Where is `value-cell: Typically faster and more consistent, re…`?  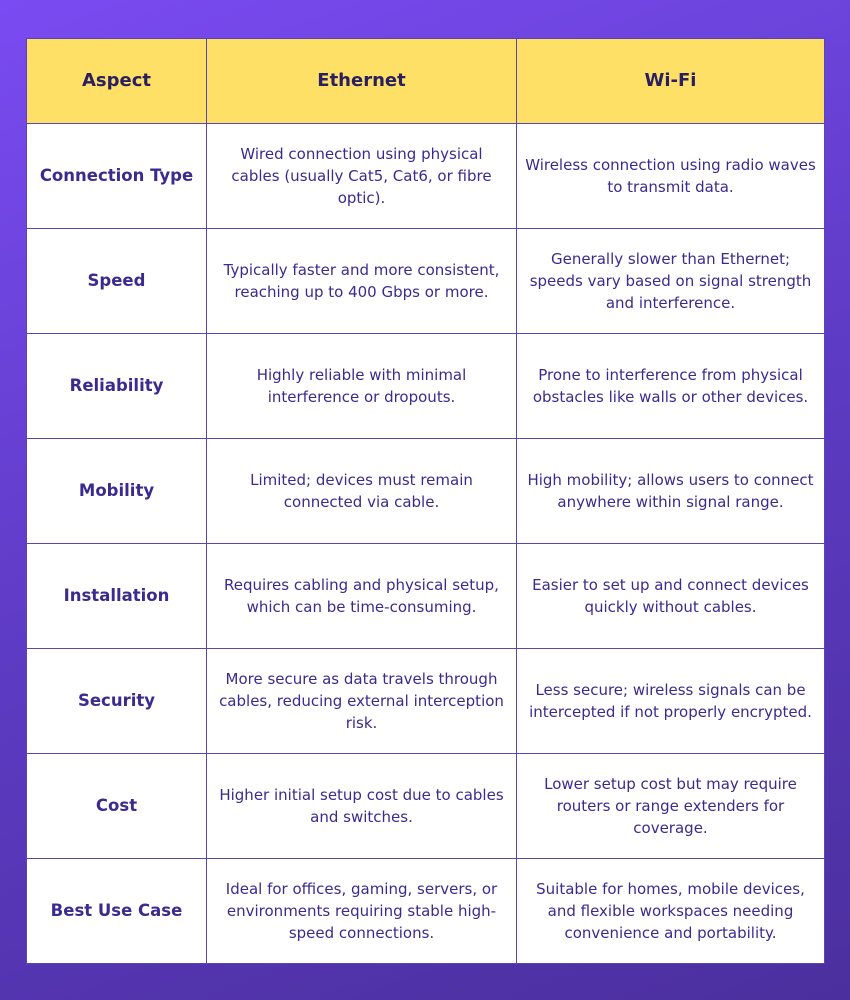 value-cell: Typically faster and more consistent, re… is located at coordinates (361, 281).